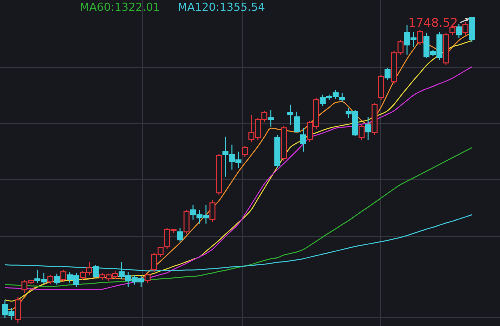 The width and height of the screenshot is (500, 326). What do you see at coordinates (433, 23) in the screenshot?
I see `annotation: 1748.52` at bounding box center [433, 23].